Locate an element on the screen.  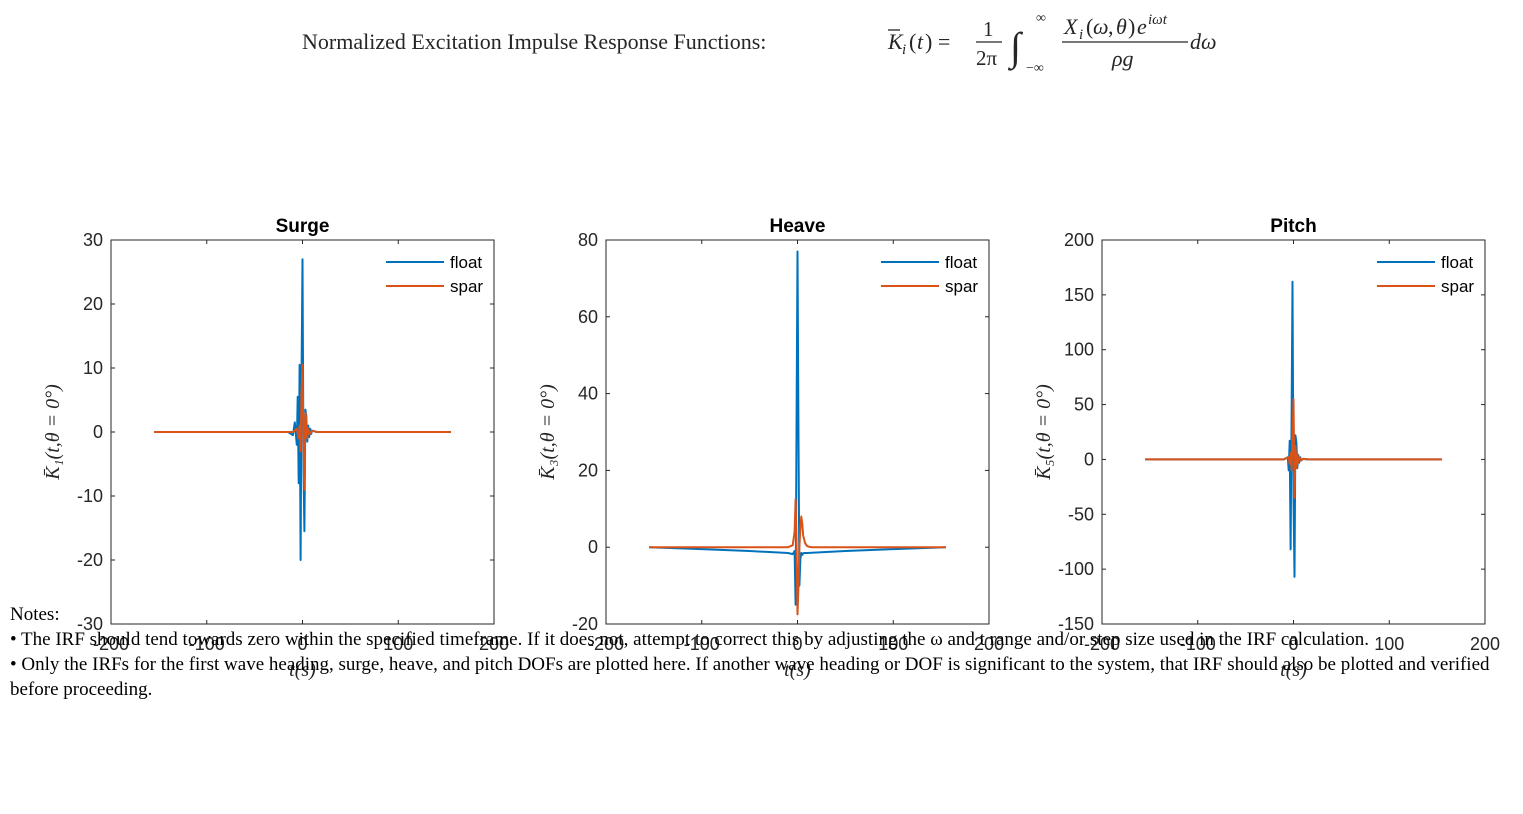
y-tick-label: 100 is located at coordinates (1079, 350).